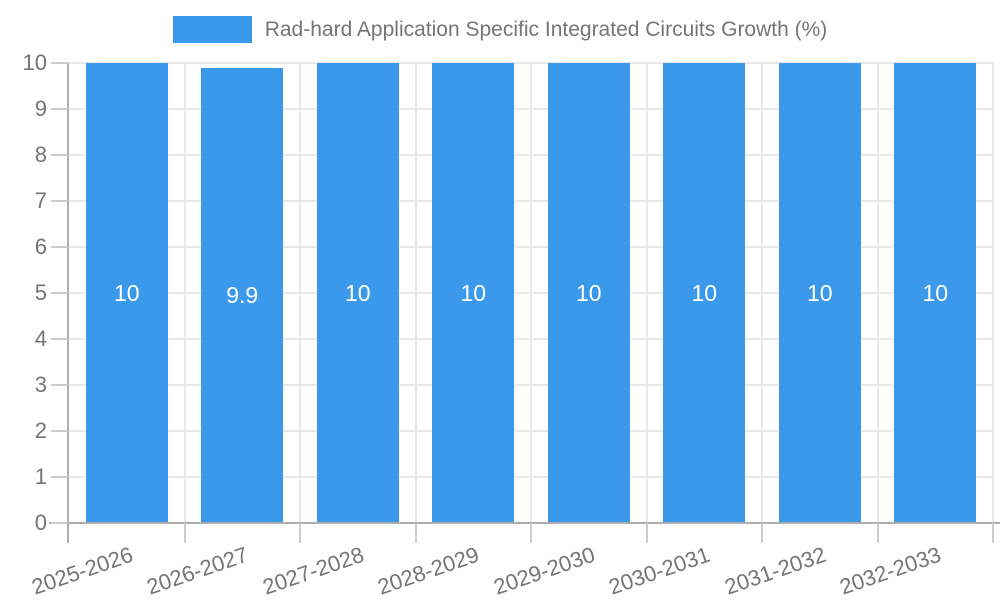 This screenshot has height=600, width=1000. I want to click on y-axis-tick-label: 4, so click(40, 338).